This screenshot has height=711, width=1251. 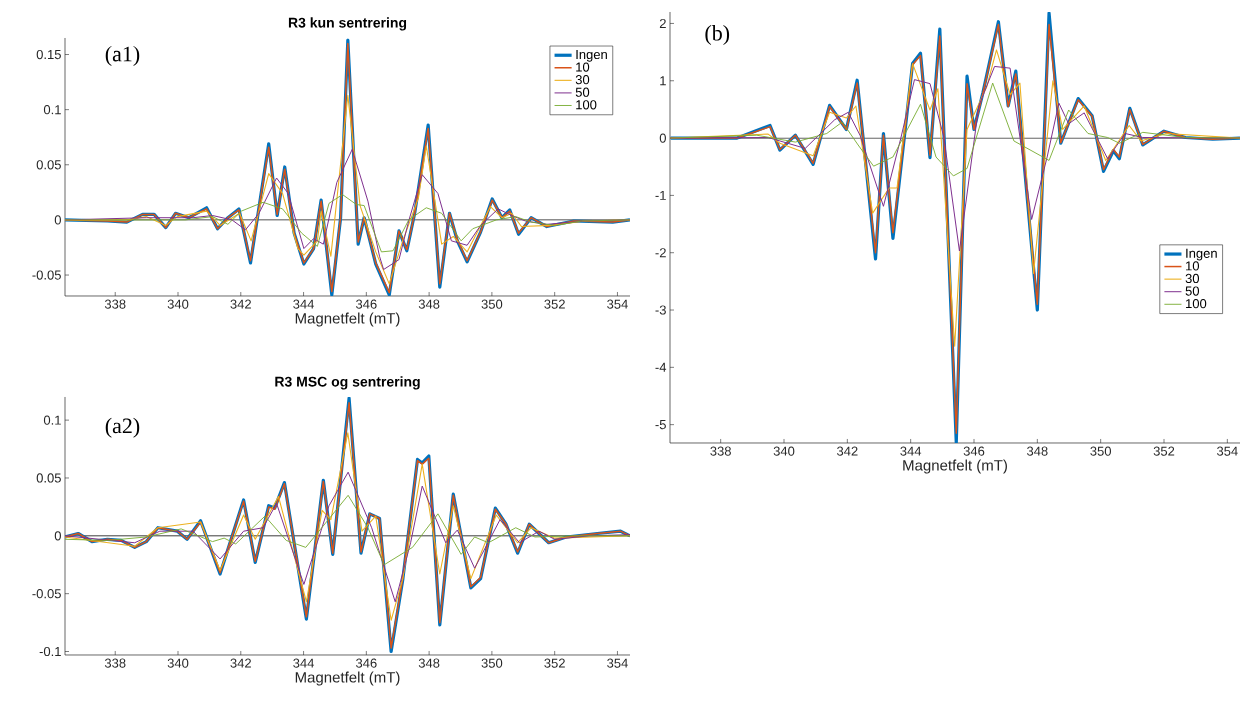 What do you see at coordinates (48, 54) in the screenshot?
I see `y-tick-label: 0.15` at bounding box center [48, 54].